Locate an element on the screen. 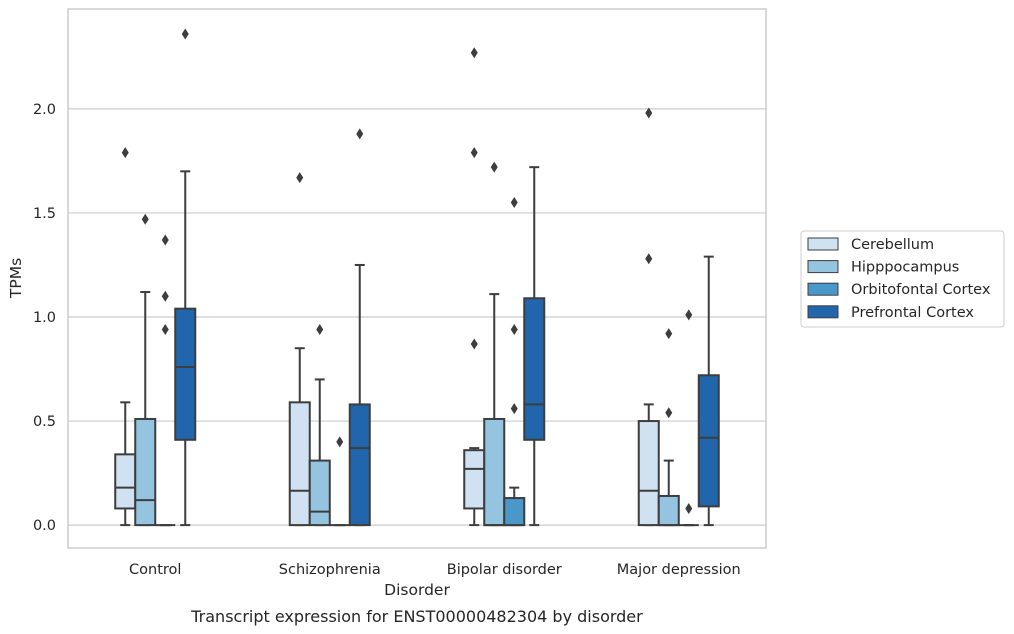 Image resolution: width=1014 pixels, height=634 pixels. y-tick-label: 2.0 is located at coordinates (44, 110).